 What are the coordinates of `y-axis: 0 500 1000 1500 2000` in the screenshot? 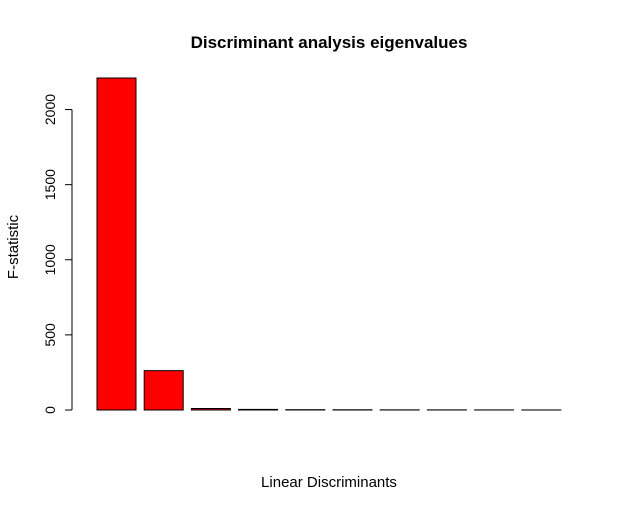 It's located at (57, 254).